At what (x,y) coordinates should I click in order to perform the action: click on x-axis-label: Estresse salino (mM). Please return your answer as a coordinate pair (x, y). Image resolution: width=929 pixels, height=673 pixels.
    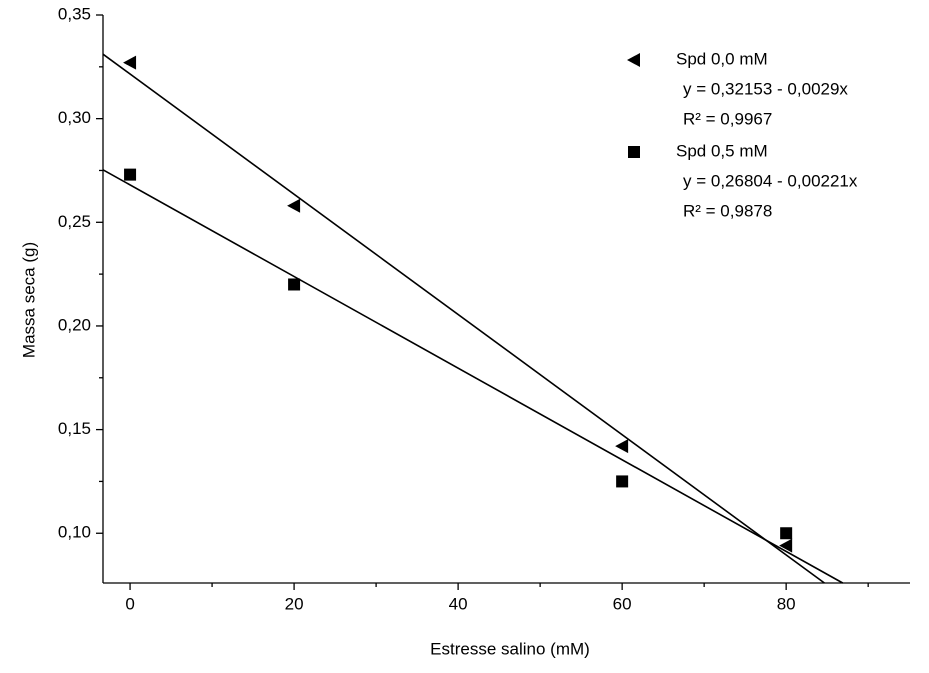
    Looking at the image, I should click on (510, 648).